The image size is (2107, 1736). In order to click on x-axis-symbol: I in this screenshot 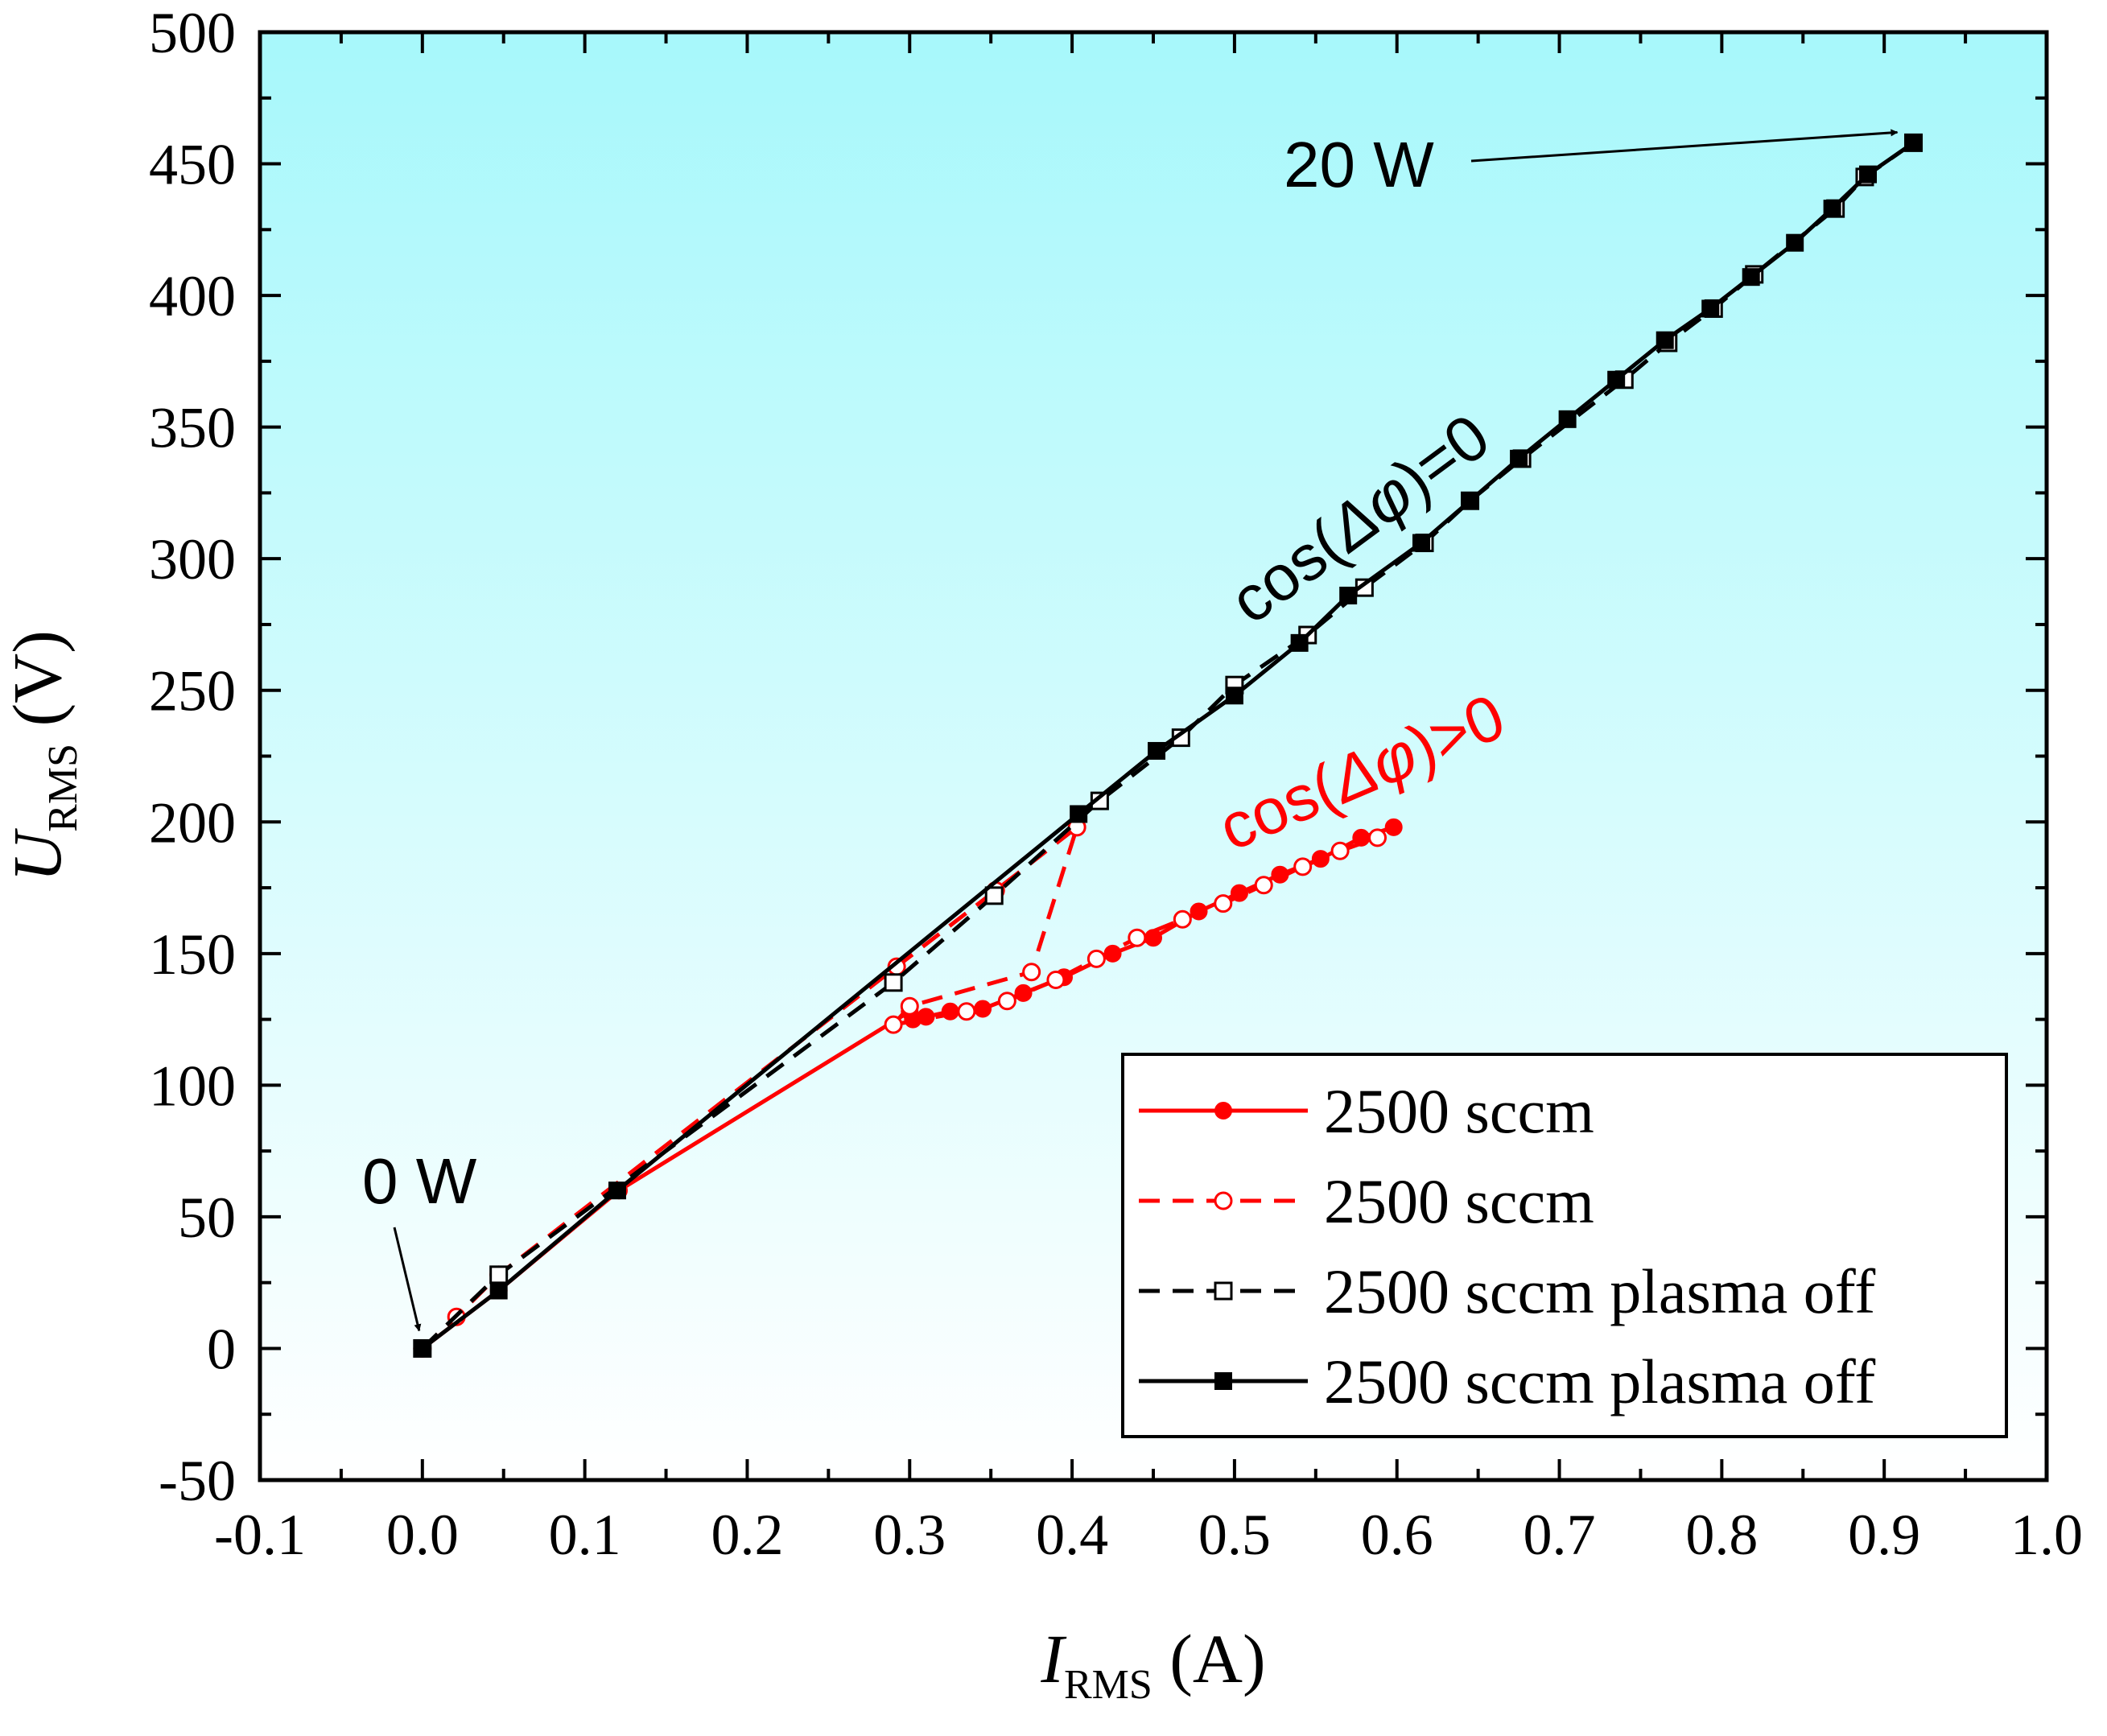, I will do `click(1053, 1659)`.